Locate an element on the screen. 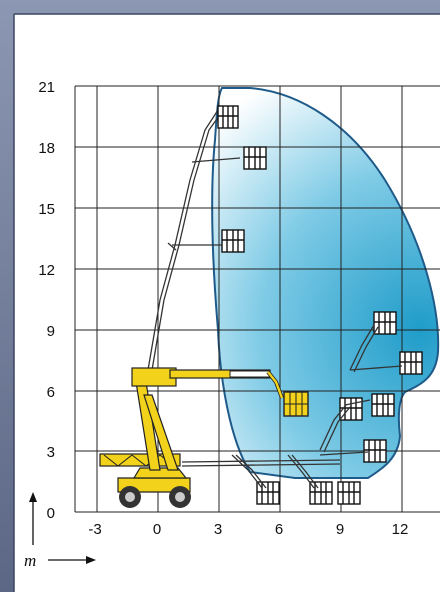 The width and height of the screenshot is (440, 592). y-tick-15: 15 is located at coordinates (46, 209).